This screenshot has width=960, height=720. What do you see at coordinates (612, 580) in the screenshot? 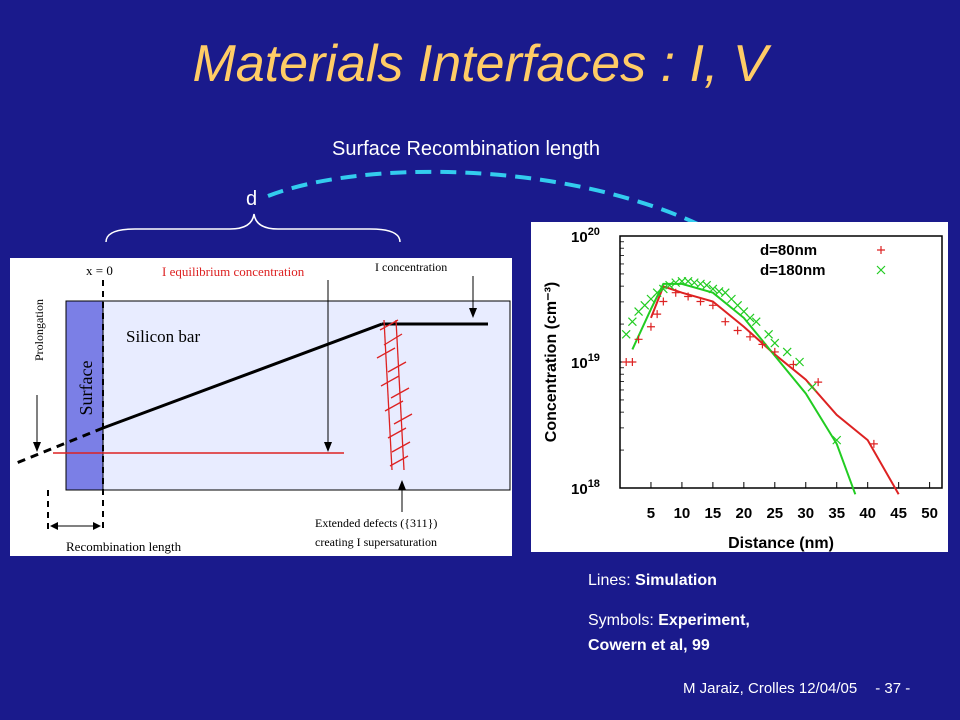
I see `lines-note-label: Lines:` at bounding box center [612, 580].